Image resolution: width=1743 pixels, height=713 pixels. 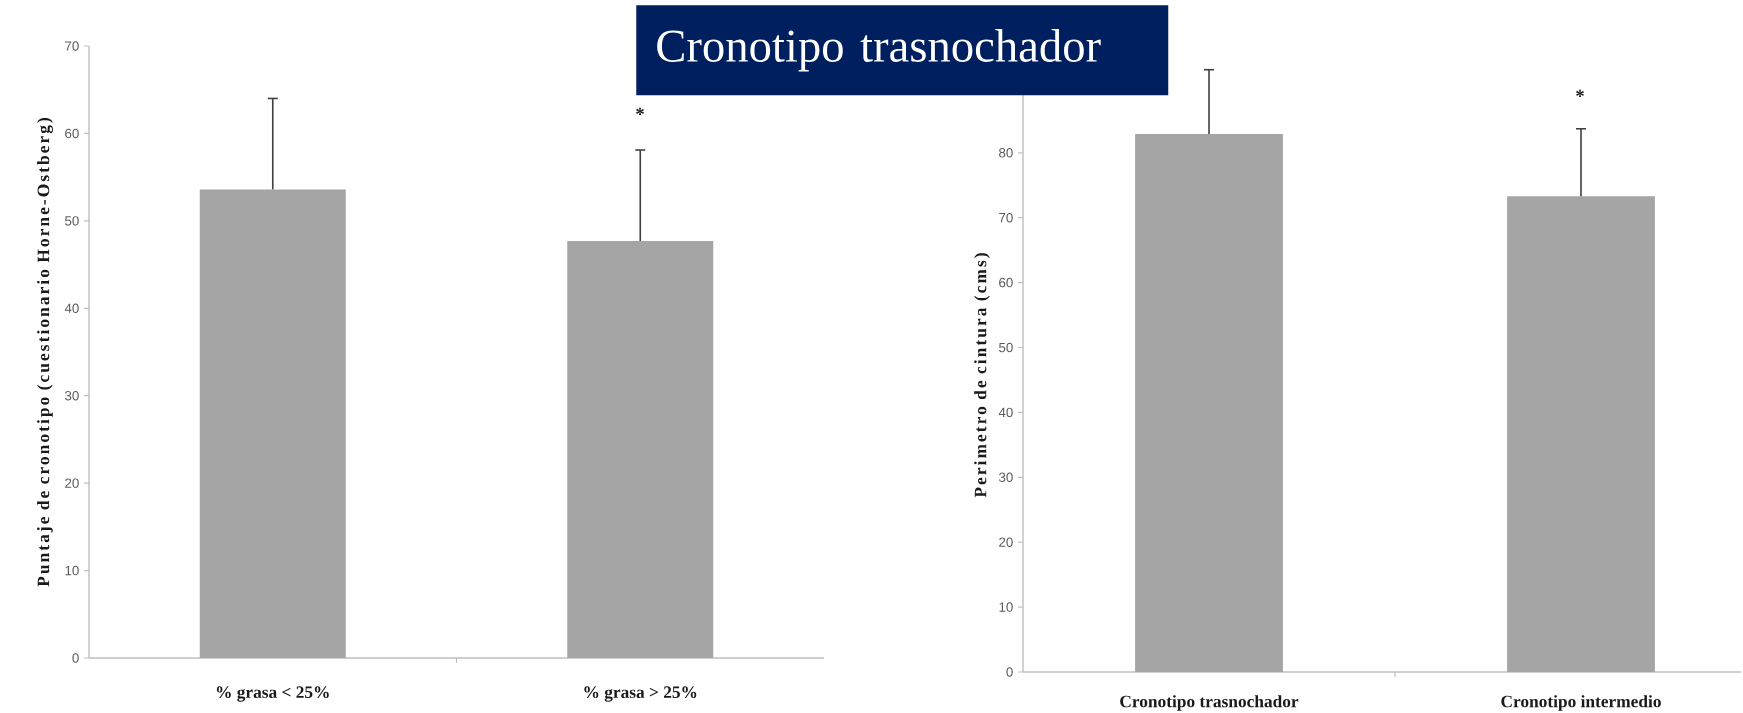 I want to click on x-tick-label: Cronotipo intermedio, so click(x=1581, y=703).